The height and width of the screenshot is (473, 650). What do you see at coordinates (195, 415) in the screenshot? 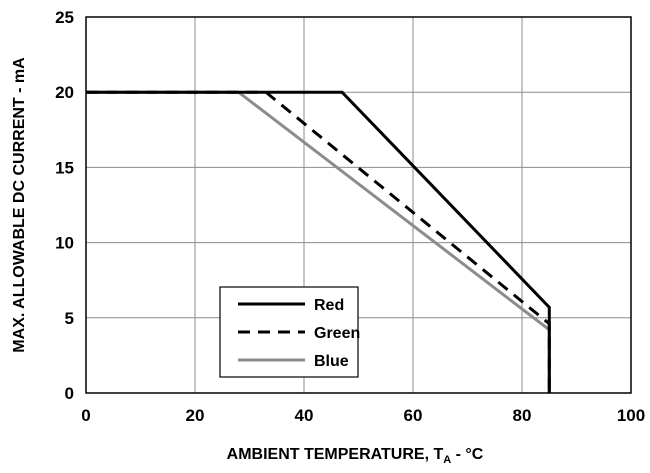
I see `x-tick-label: 20` at bounding box center [195, 415].